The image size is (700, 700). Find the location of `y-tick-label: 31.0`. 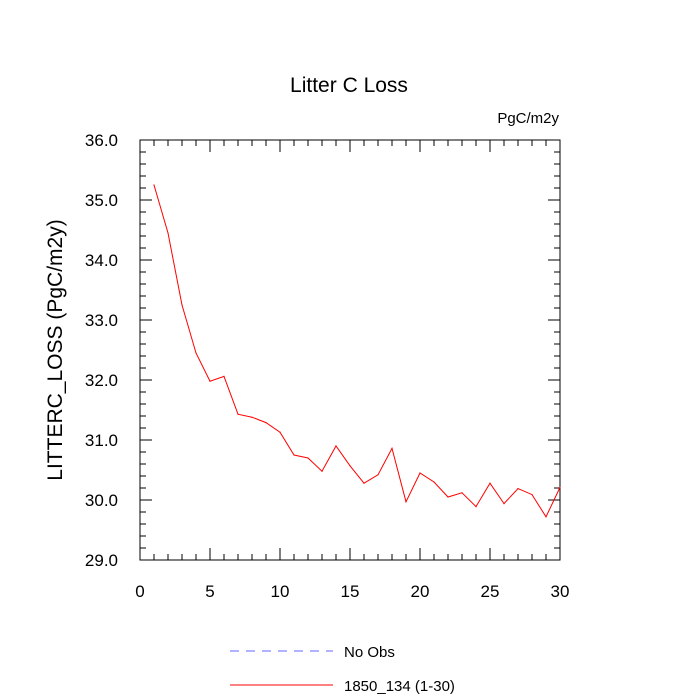

y-tick-label: 31.0 is located at coordinates (101, 440).